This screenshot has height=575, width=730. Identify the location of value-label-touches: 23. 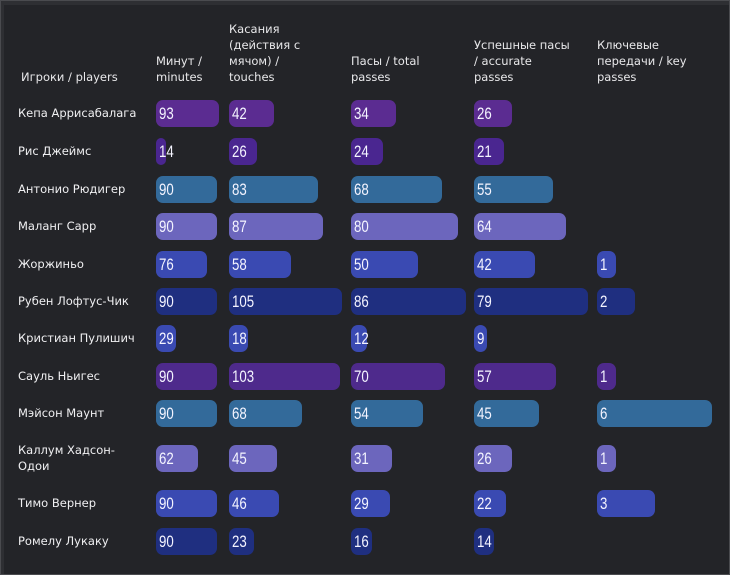
(239, 541).